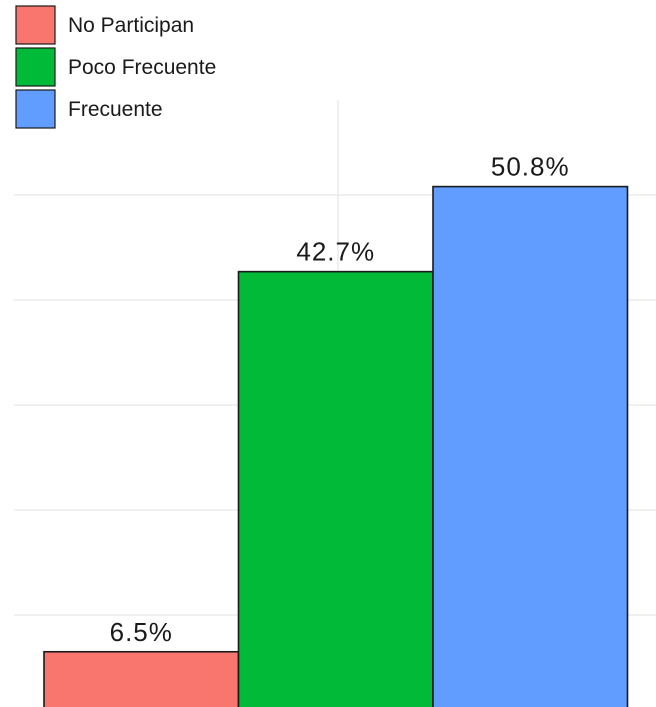  What do you see at coordinates (141, 632) in the screenshot?
I see `data-label: 6.5%` at bounding box center [141, 632].